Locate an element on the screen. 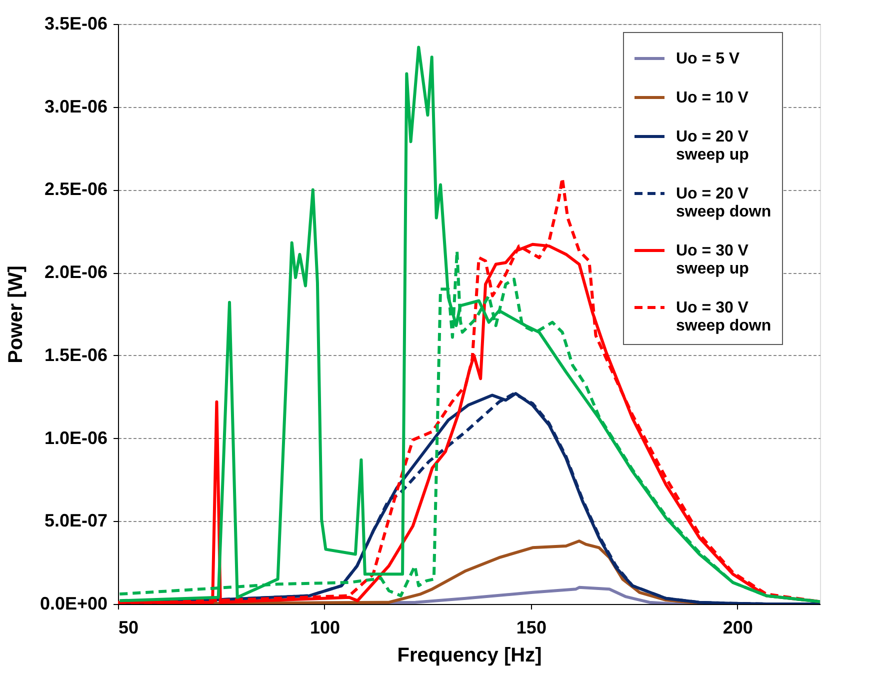  y-tick-label: 2.0E-06 is located at coordinates (76, 272).